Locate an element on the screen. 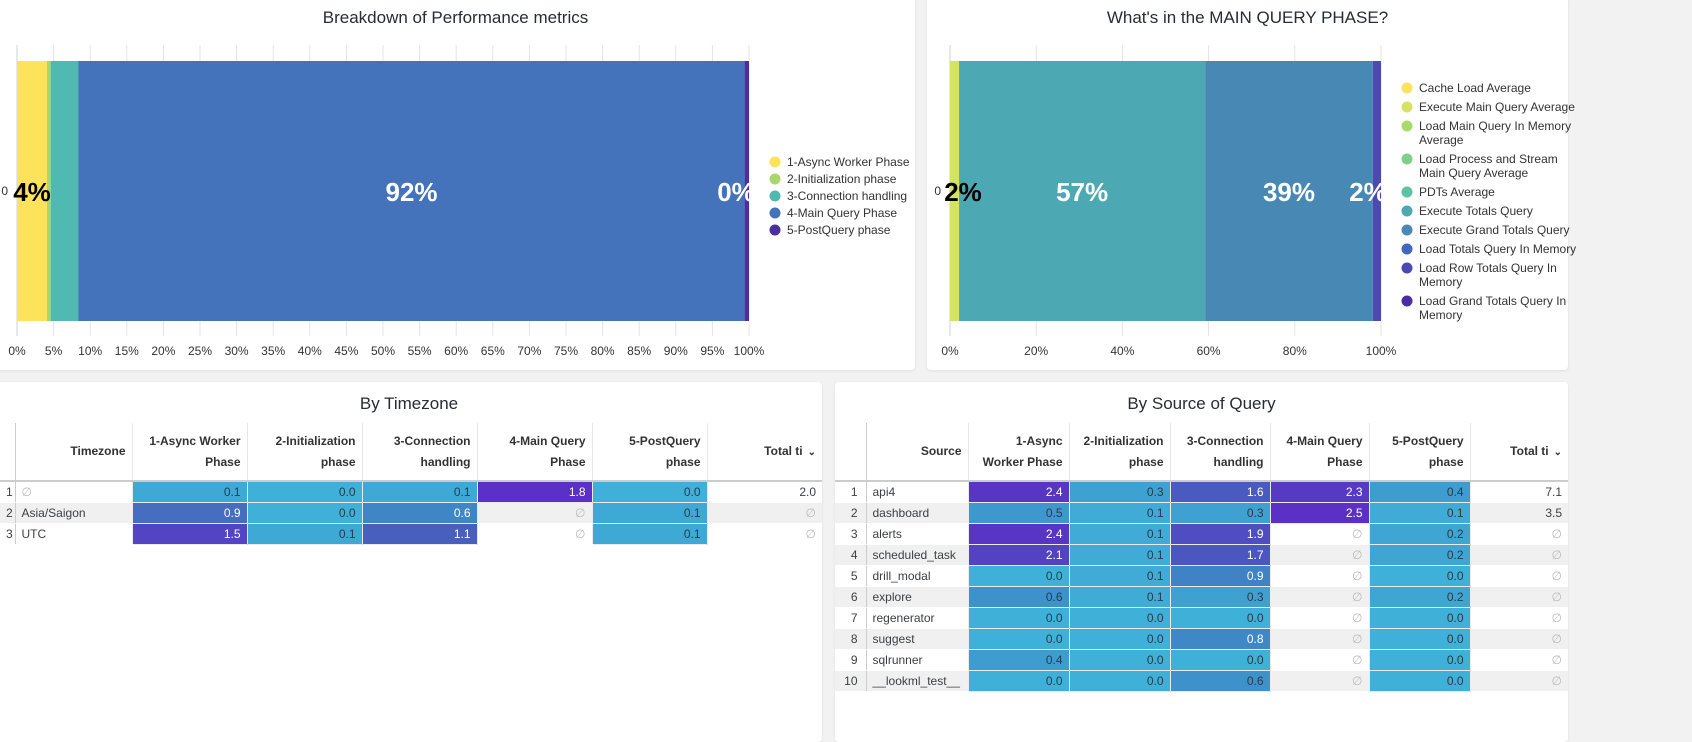 The width and height of the screenshot is (1692, 742). legend-label-line: Execute Grand Totals Query is located at coordinates (1494, 230).